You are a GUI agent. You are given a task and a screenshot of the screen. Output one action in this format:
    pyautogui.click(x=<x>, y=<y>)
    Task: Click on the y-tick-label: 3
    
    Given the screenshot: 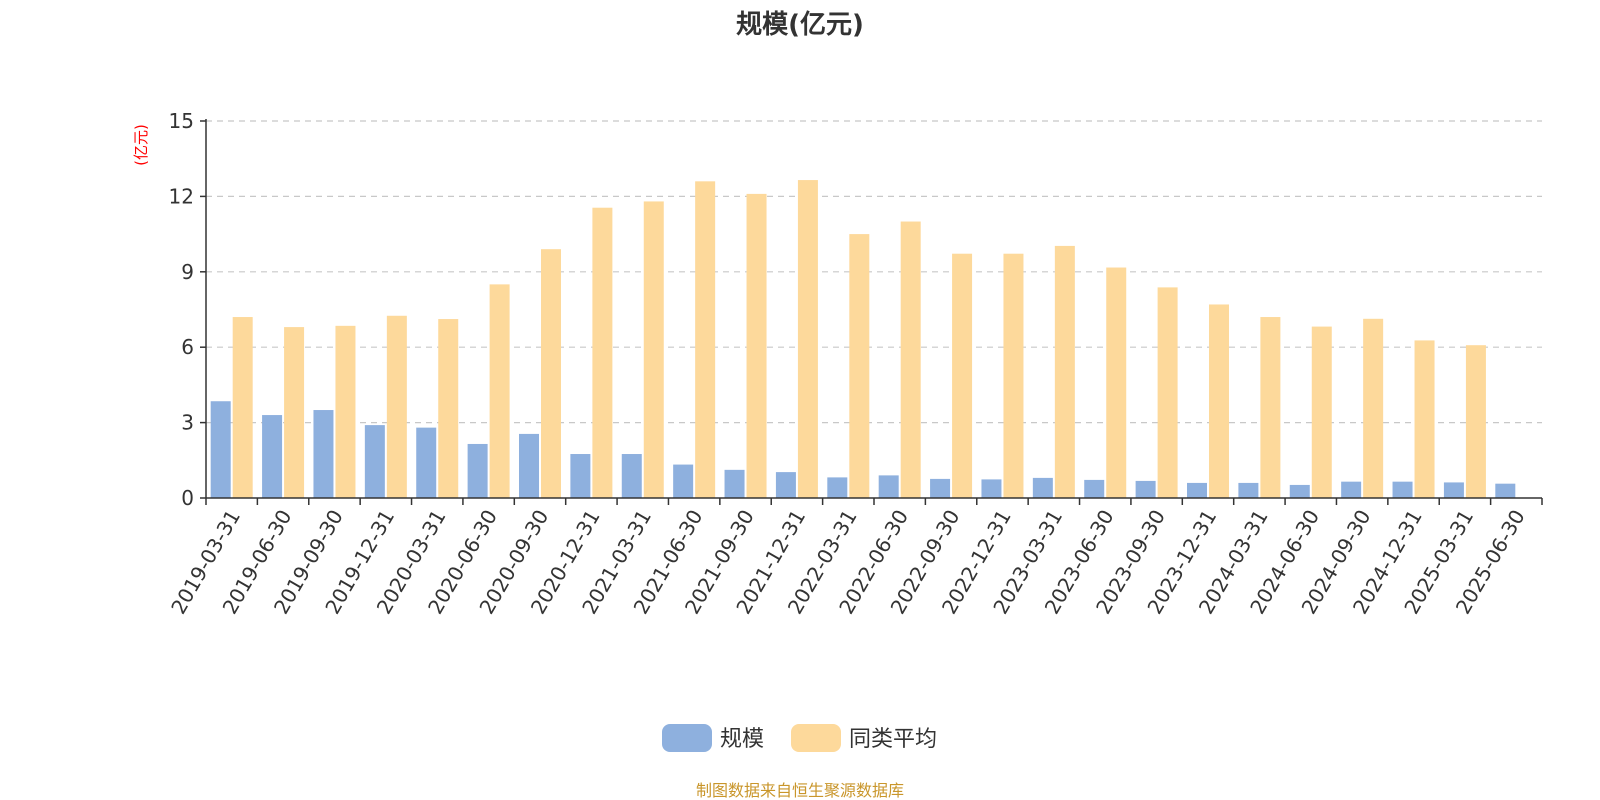 What is the action you would take?
    pyautogui.click(x=187, y=423)
    